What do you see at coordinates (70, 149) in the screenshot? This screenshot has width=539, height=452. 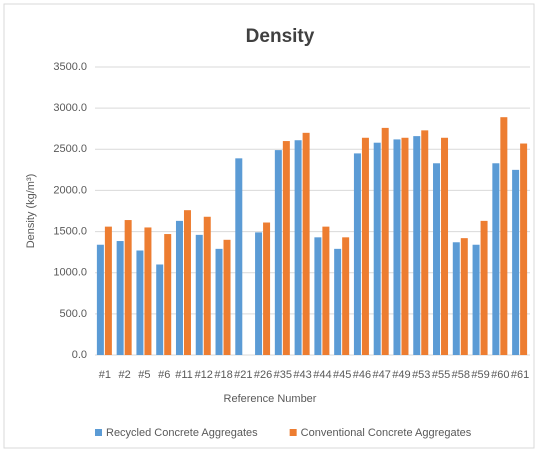 I see `y-tick-label: 2500.0` at bounding box center [70, 149].